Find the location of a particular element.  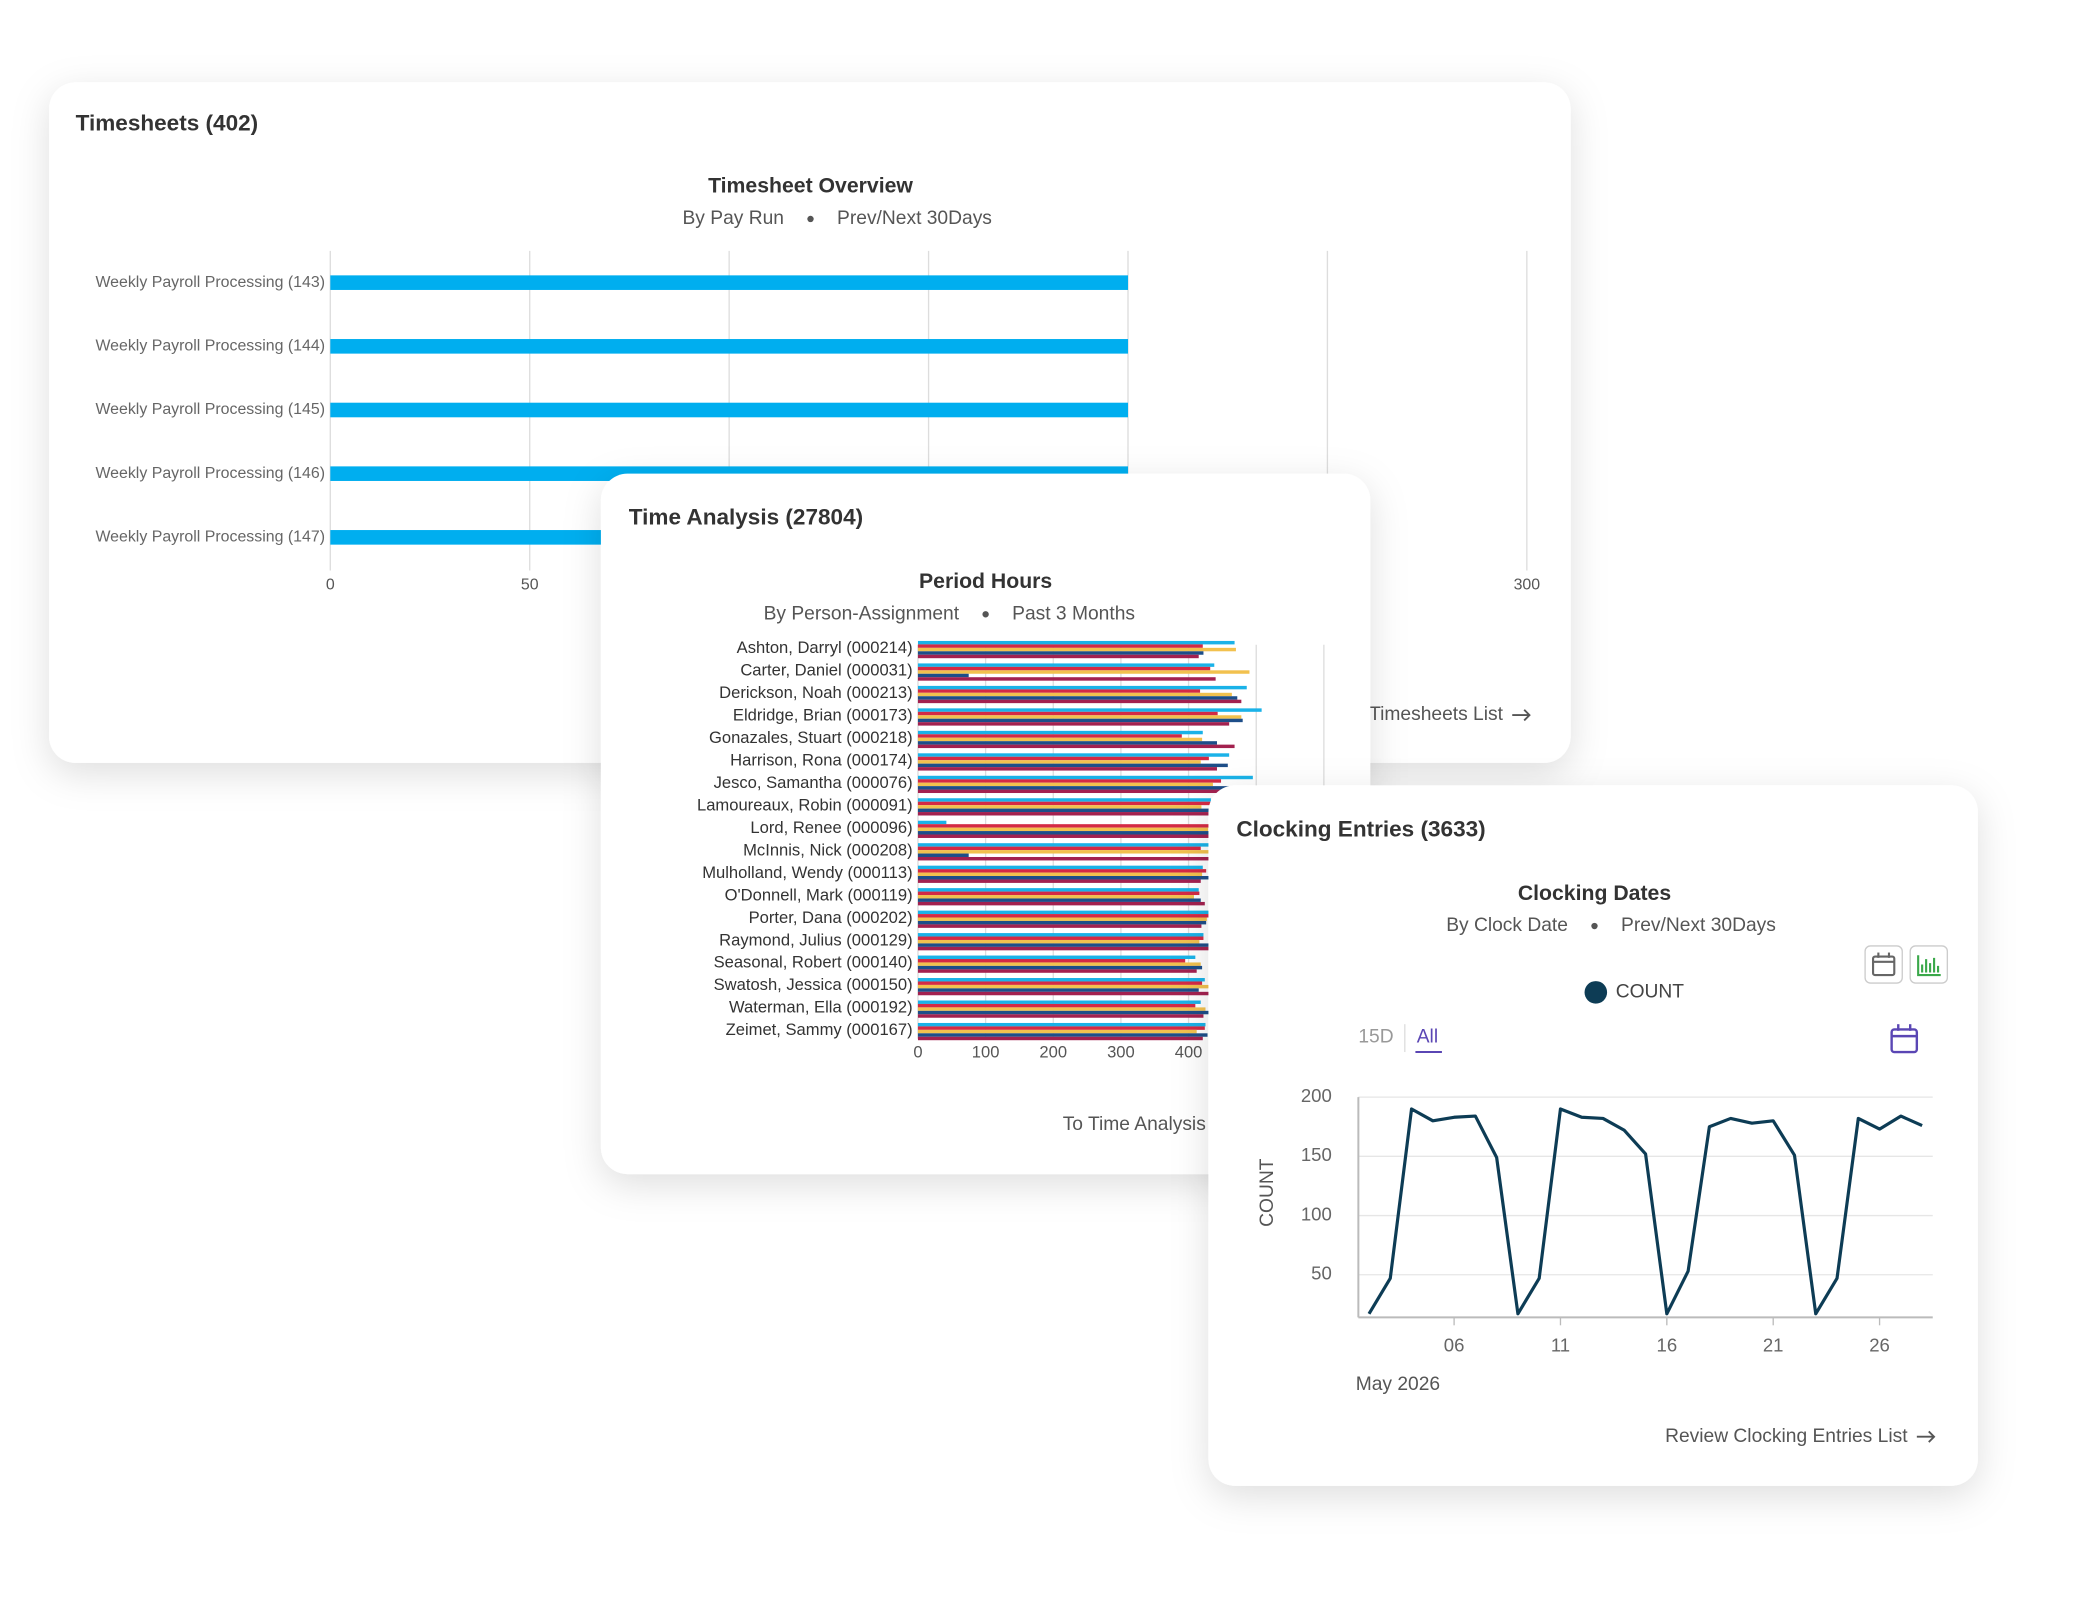

chart-subtitle: Past 3 Months is located at coordinates (1073, 613).